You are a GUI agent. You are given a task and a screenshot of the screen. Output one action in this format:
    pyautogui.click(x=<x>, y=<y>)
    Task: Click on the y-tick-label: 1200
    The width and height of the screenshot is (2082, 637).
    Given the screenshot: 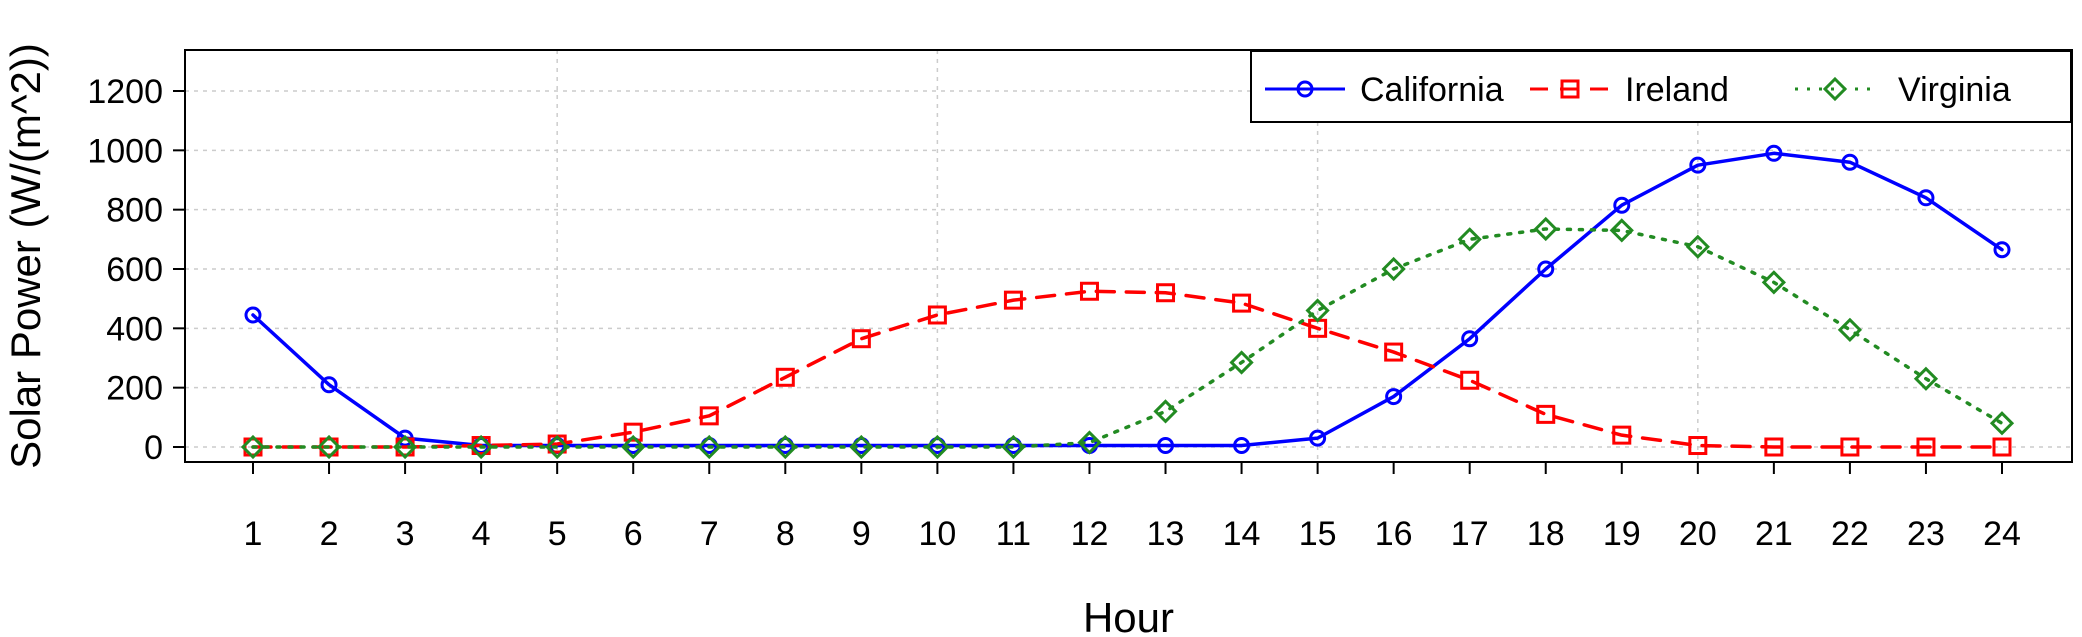 What is the action you would take?
    pyautogui.click(x=125, y=92)
    